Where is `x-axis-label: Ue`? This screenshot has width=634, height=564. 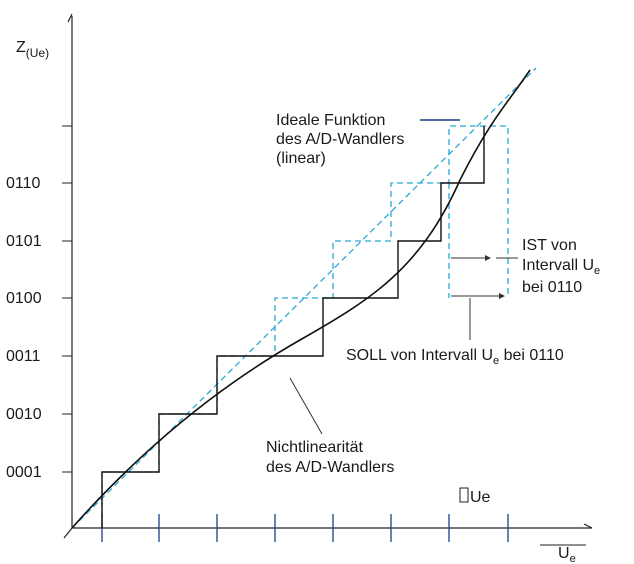 x-axis-label: Ue is located at coordinates (567, 554).